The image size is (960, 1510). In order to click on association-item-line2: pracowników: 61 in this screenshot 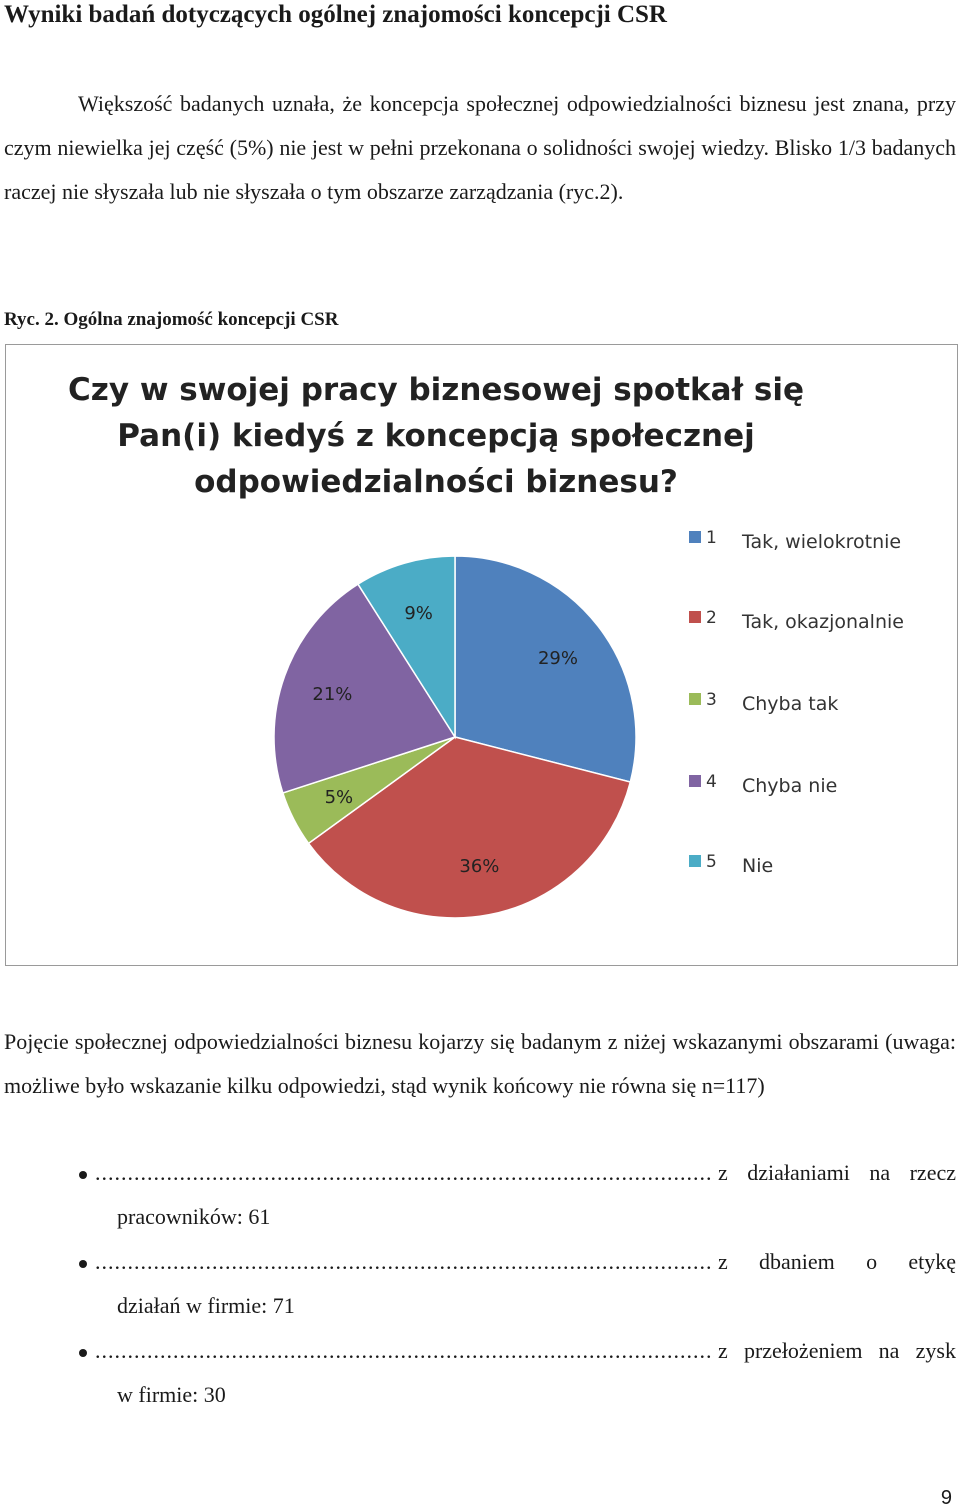, I will do `click(194, 1216)`.